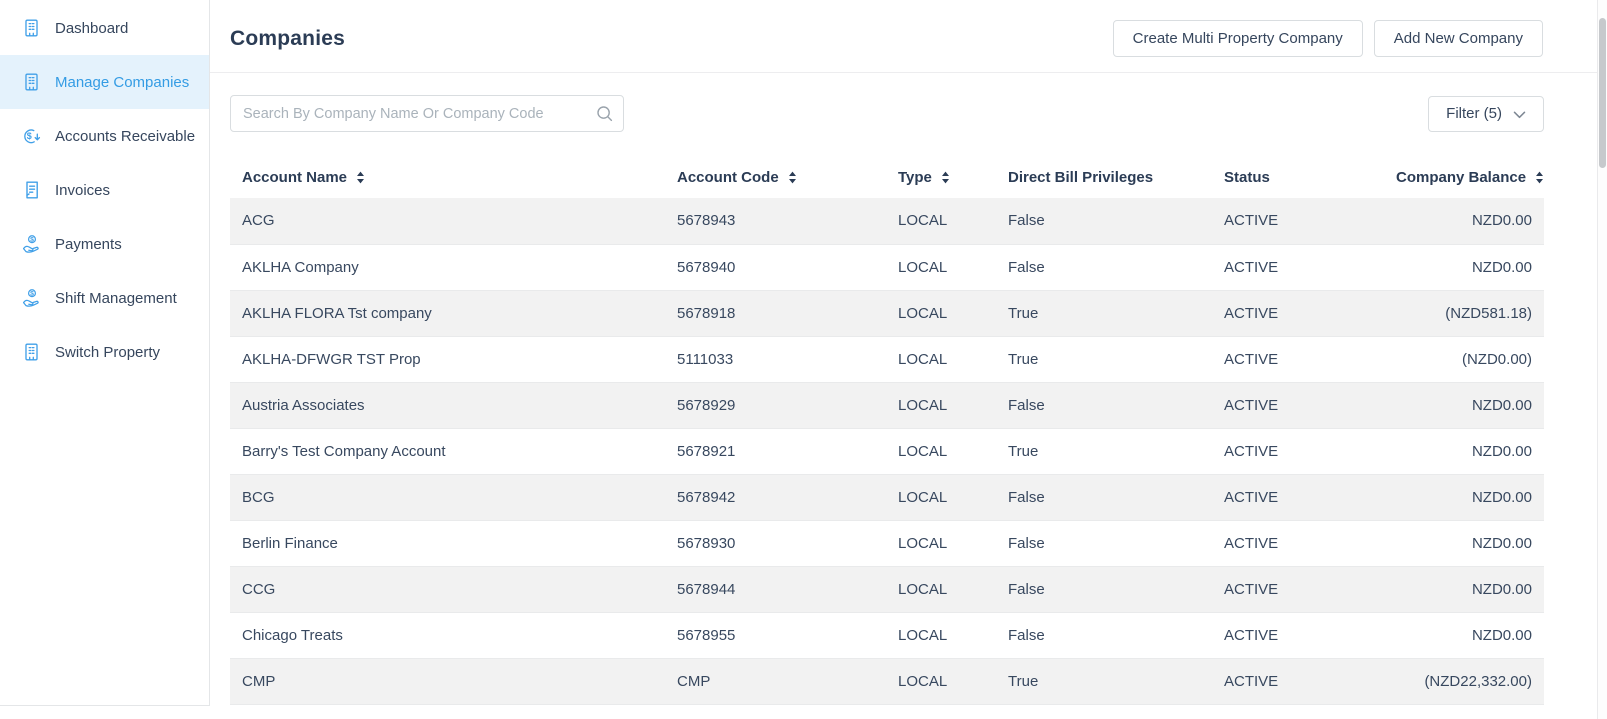 This screenshot has width=1607, height=719. What do you see at coordinates (887, 221) in the screenshot?
I see `table-row: ACG 5678943 LOCAL False ACTIVE NZD0.00` at bounding box center [887, 221].